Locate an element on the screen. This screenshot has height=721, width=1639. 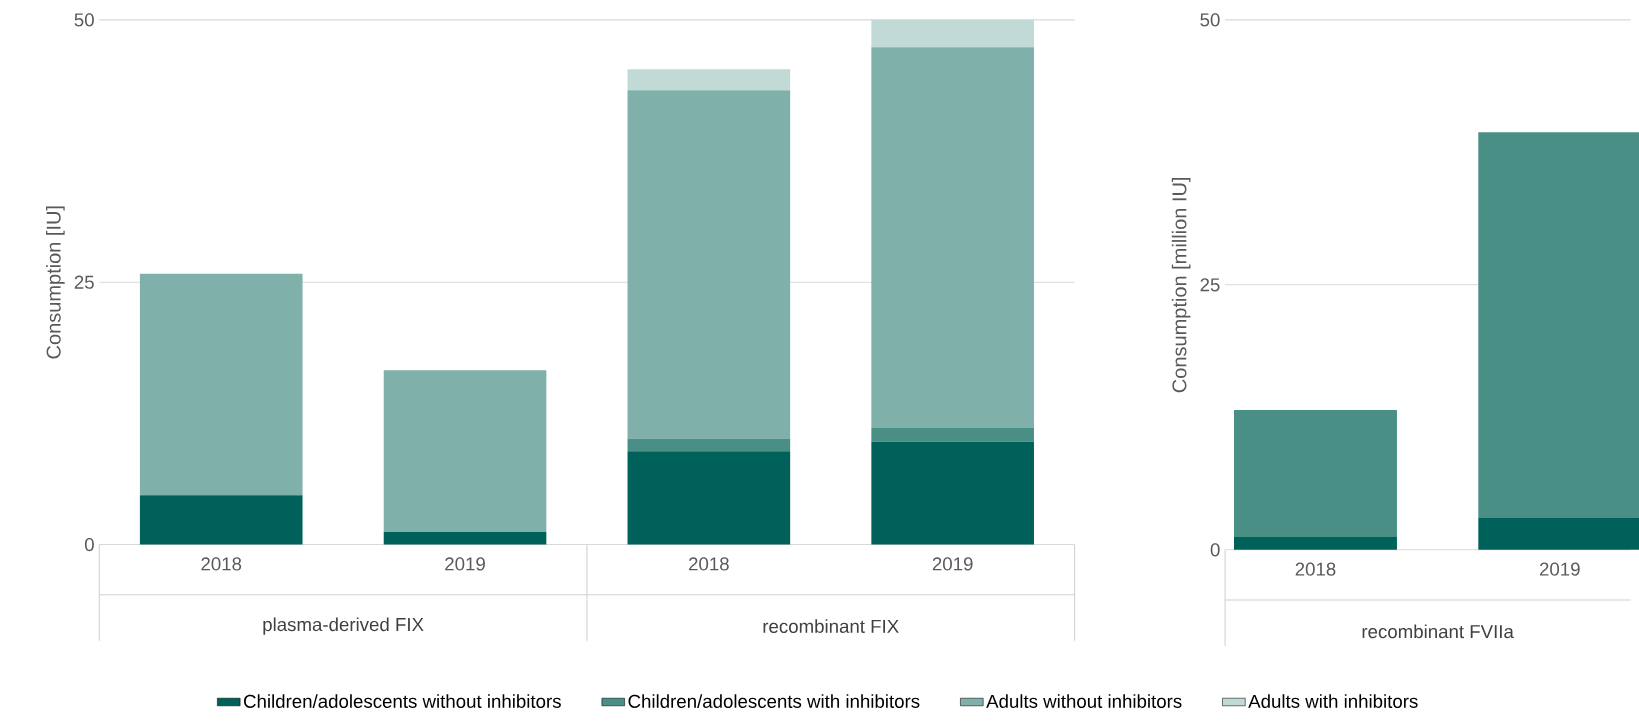
legend-label: Children/adolescents without inhibitors is located at coordinates (402, 701).